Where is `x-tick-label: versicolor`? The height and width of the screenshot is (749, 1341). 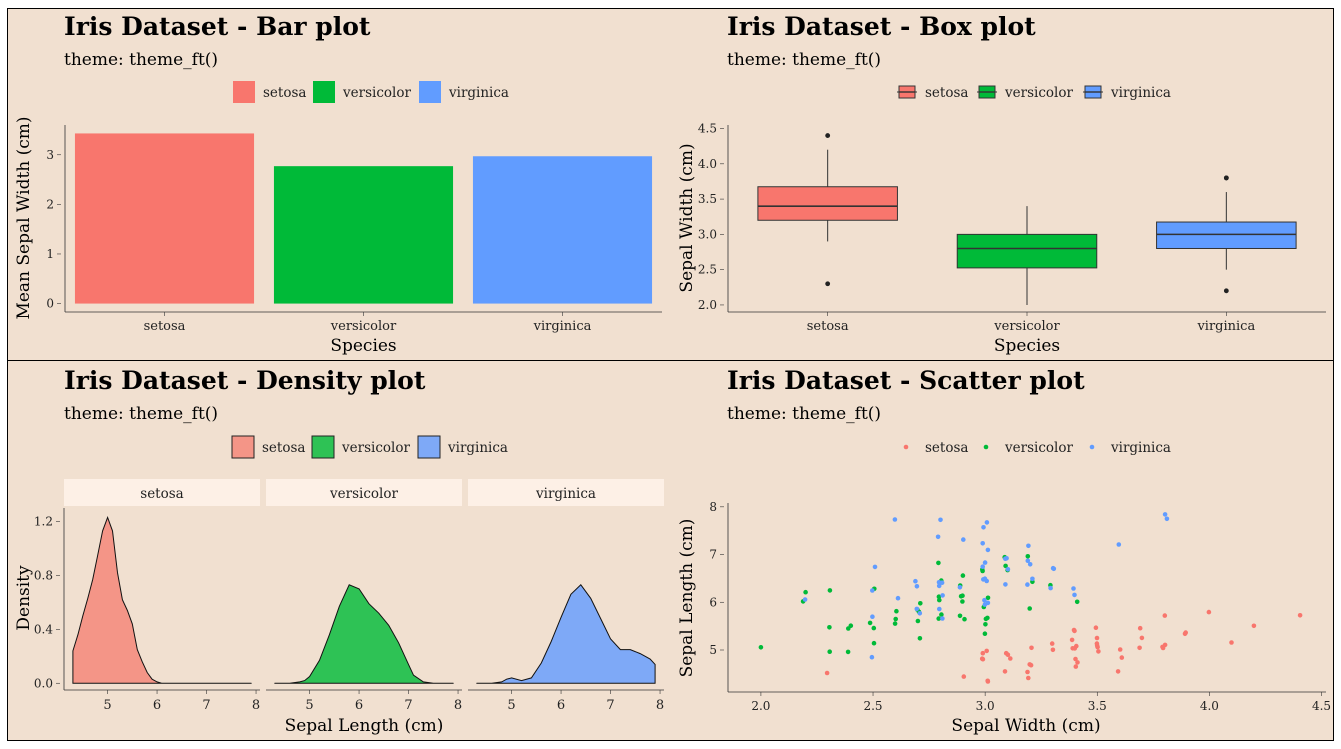 x-tick-label: versicolor is located at coordinates (1026, 326).